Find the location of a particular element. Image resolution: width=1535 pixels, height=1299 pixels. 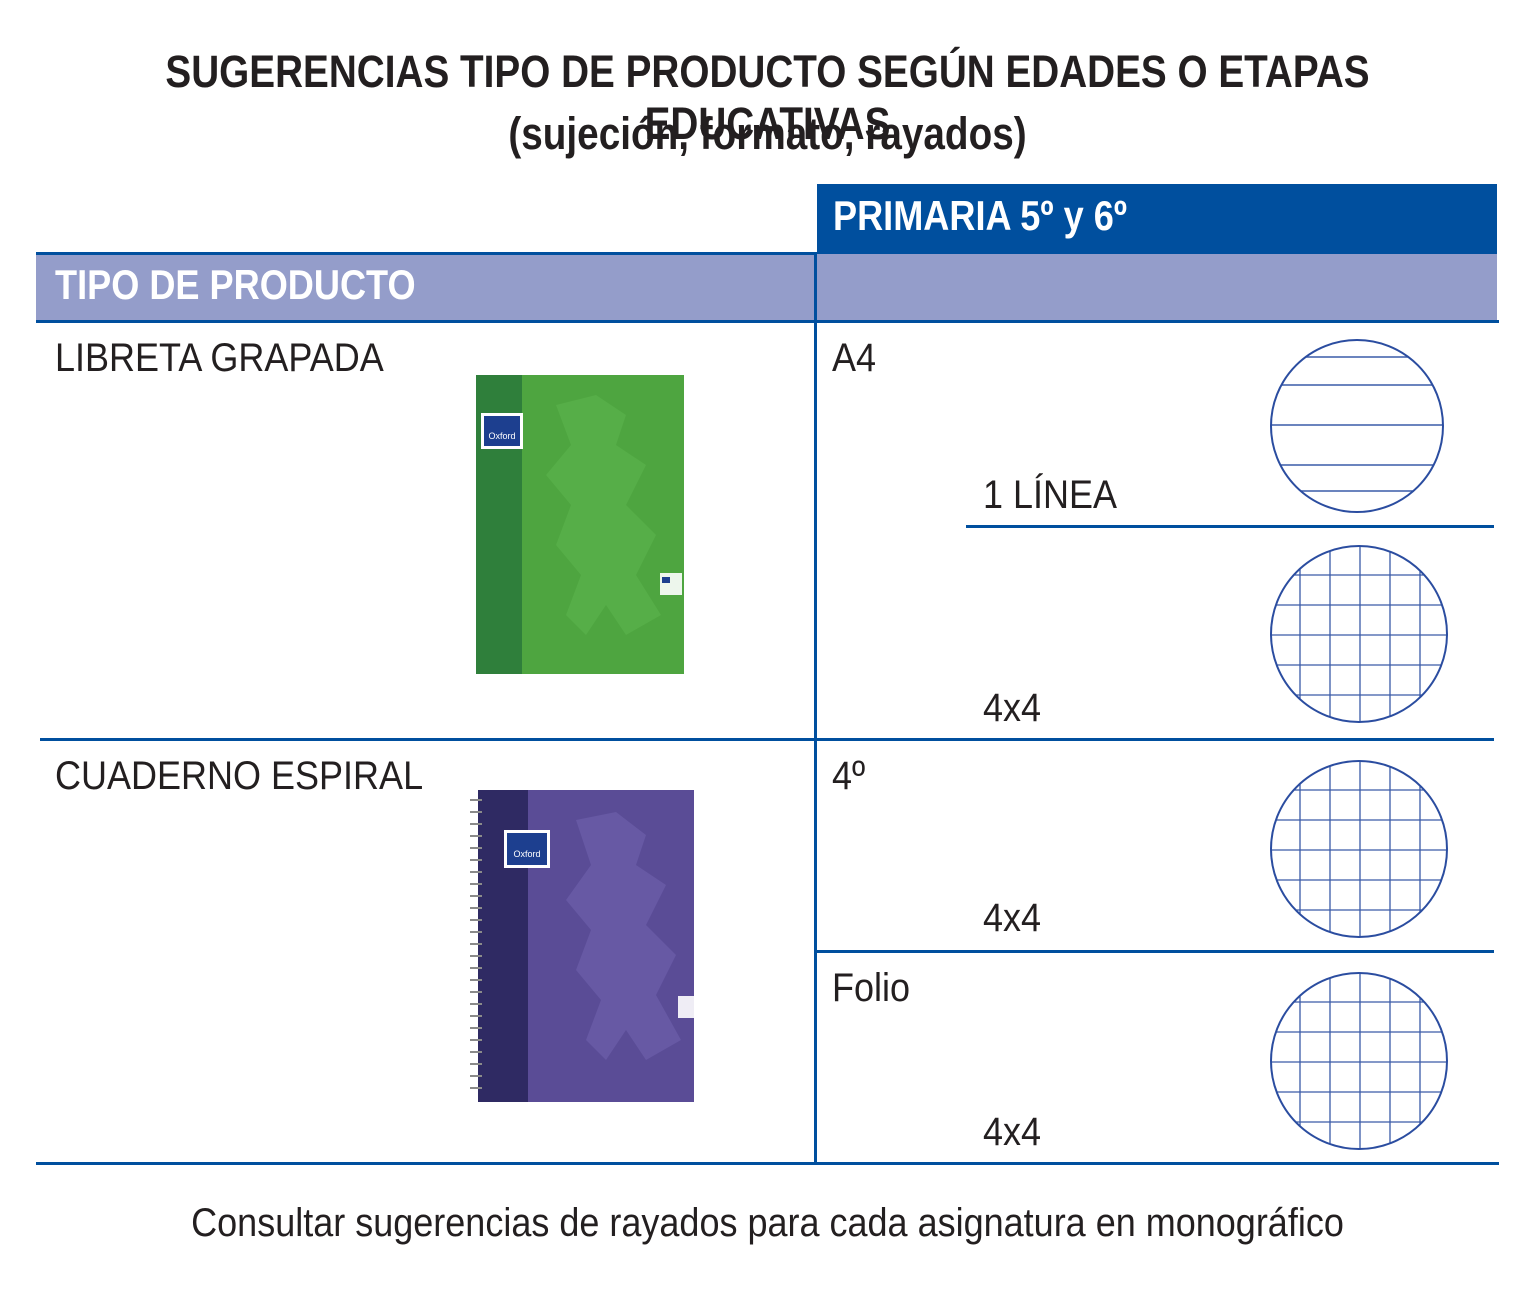

ruling-4x4-icon-4o is located at coordinates (1359, 849).